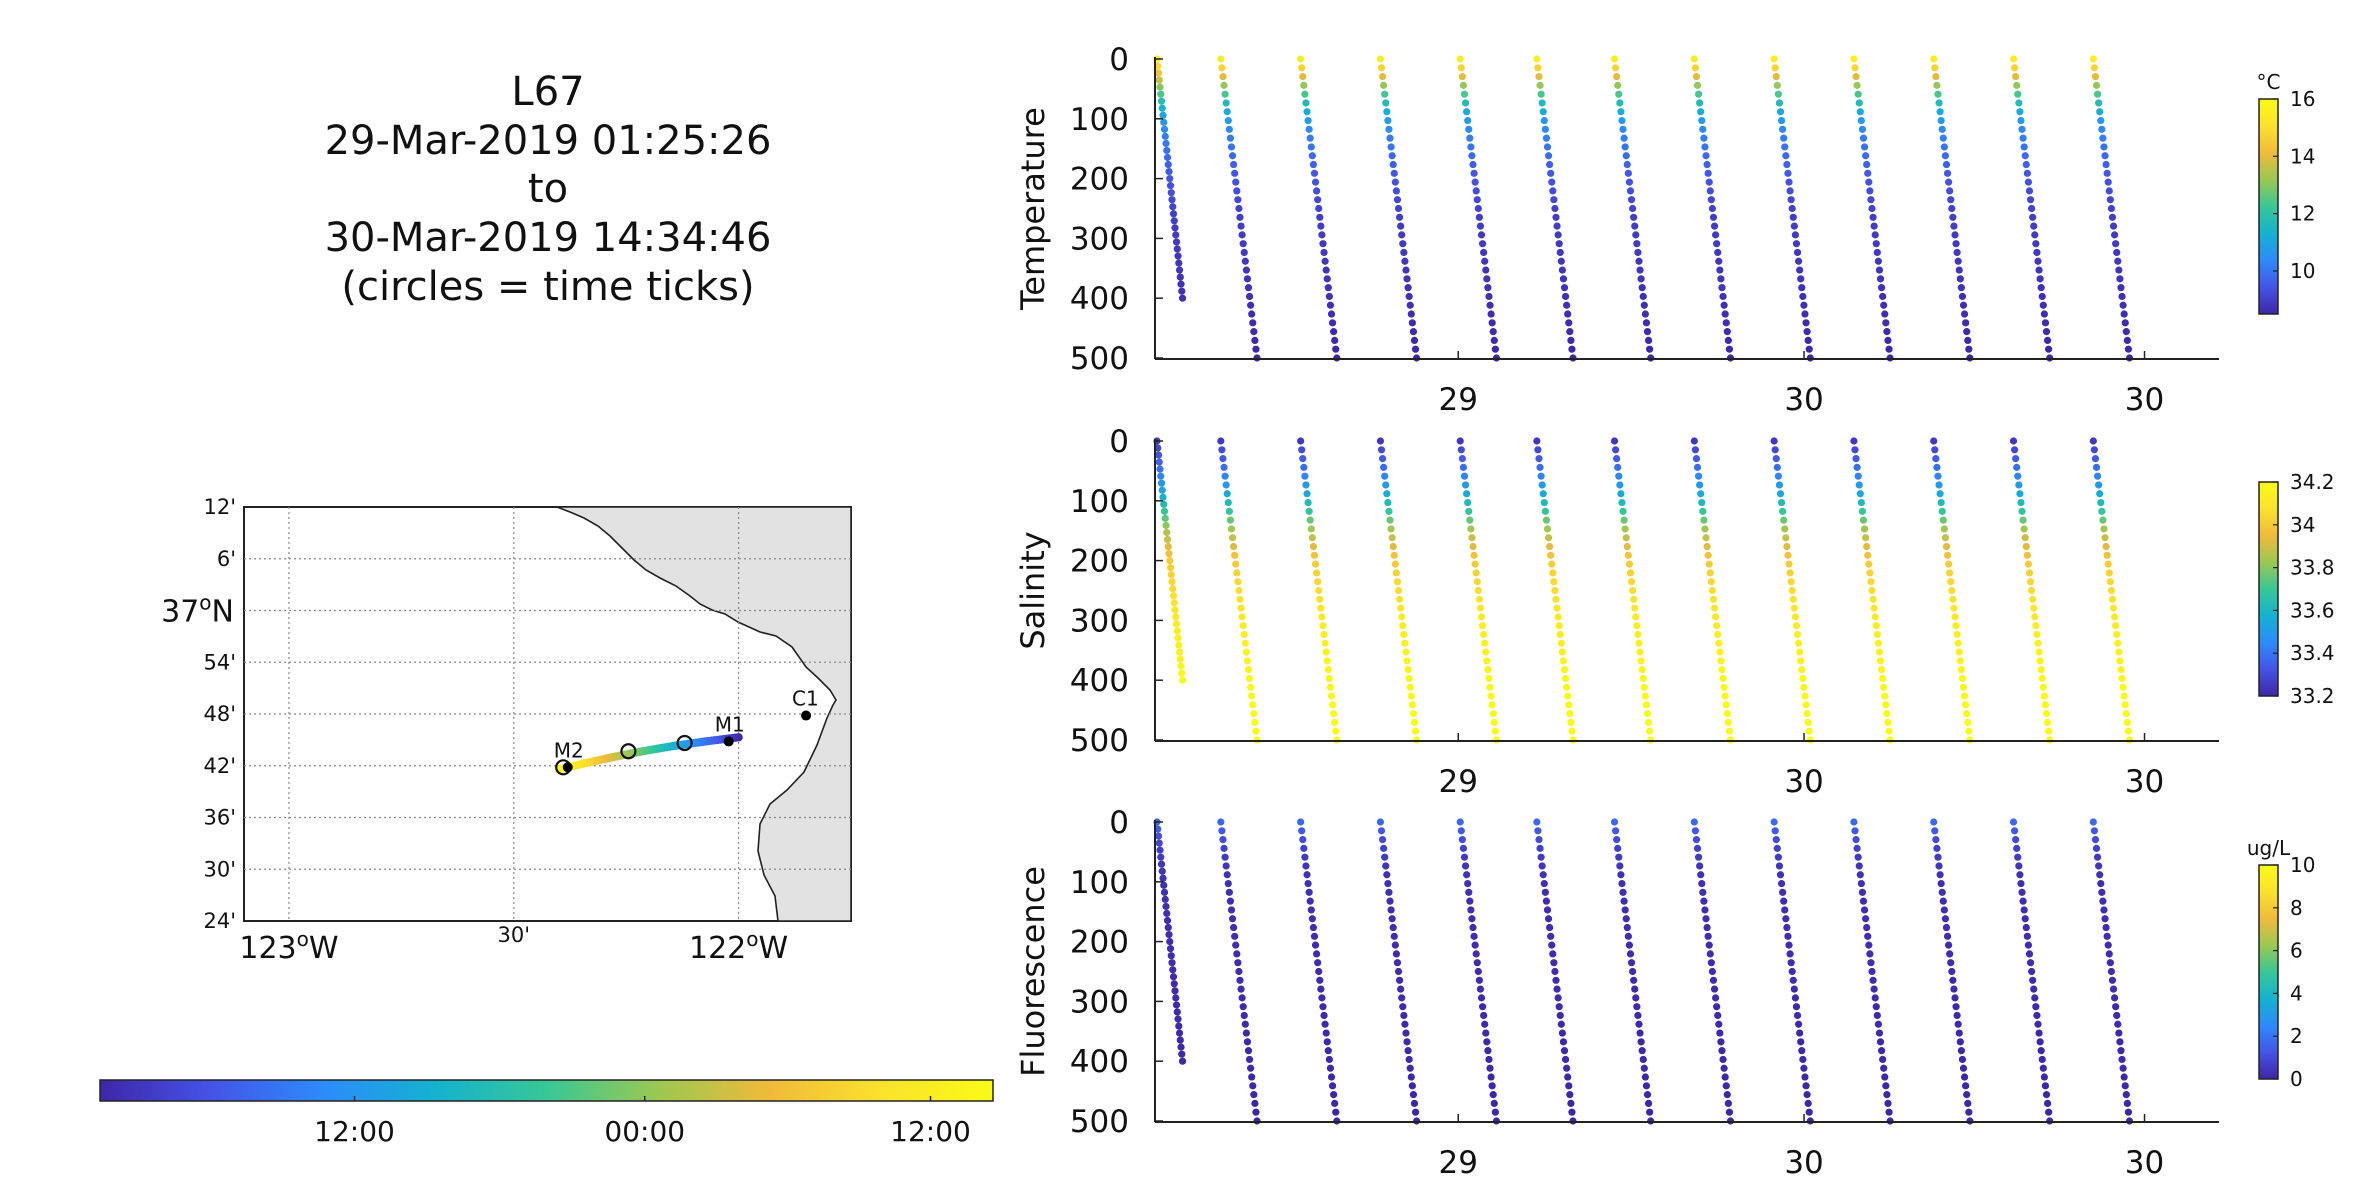 The width and height of the screenshot is (2362, 1181). What do you see at coordinates (1099, 681) in the screenshot?
I see `y-tick-label: 400` at bounding box center [1099, 681].